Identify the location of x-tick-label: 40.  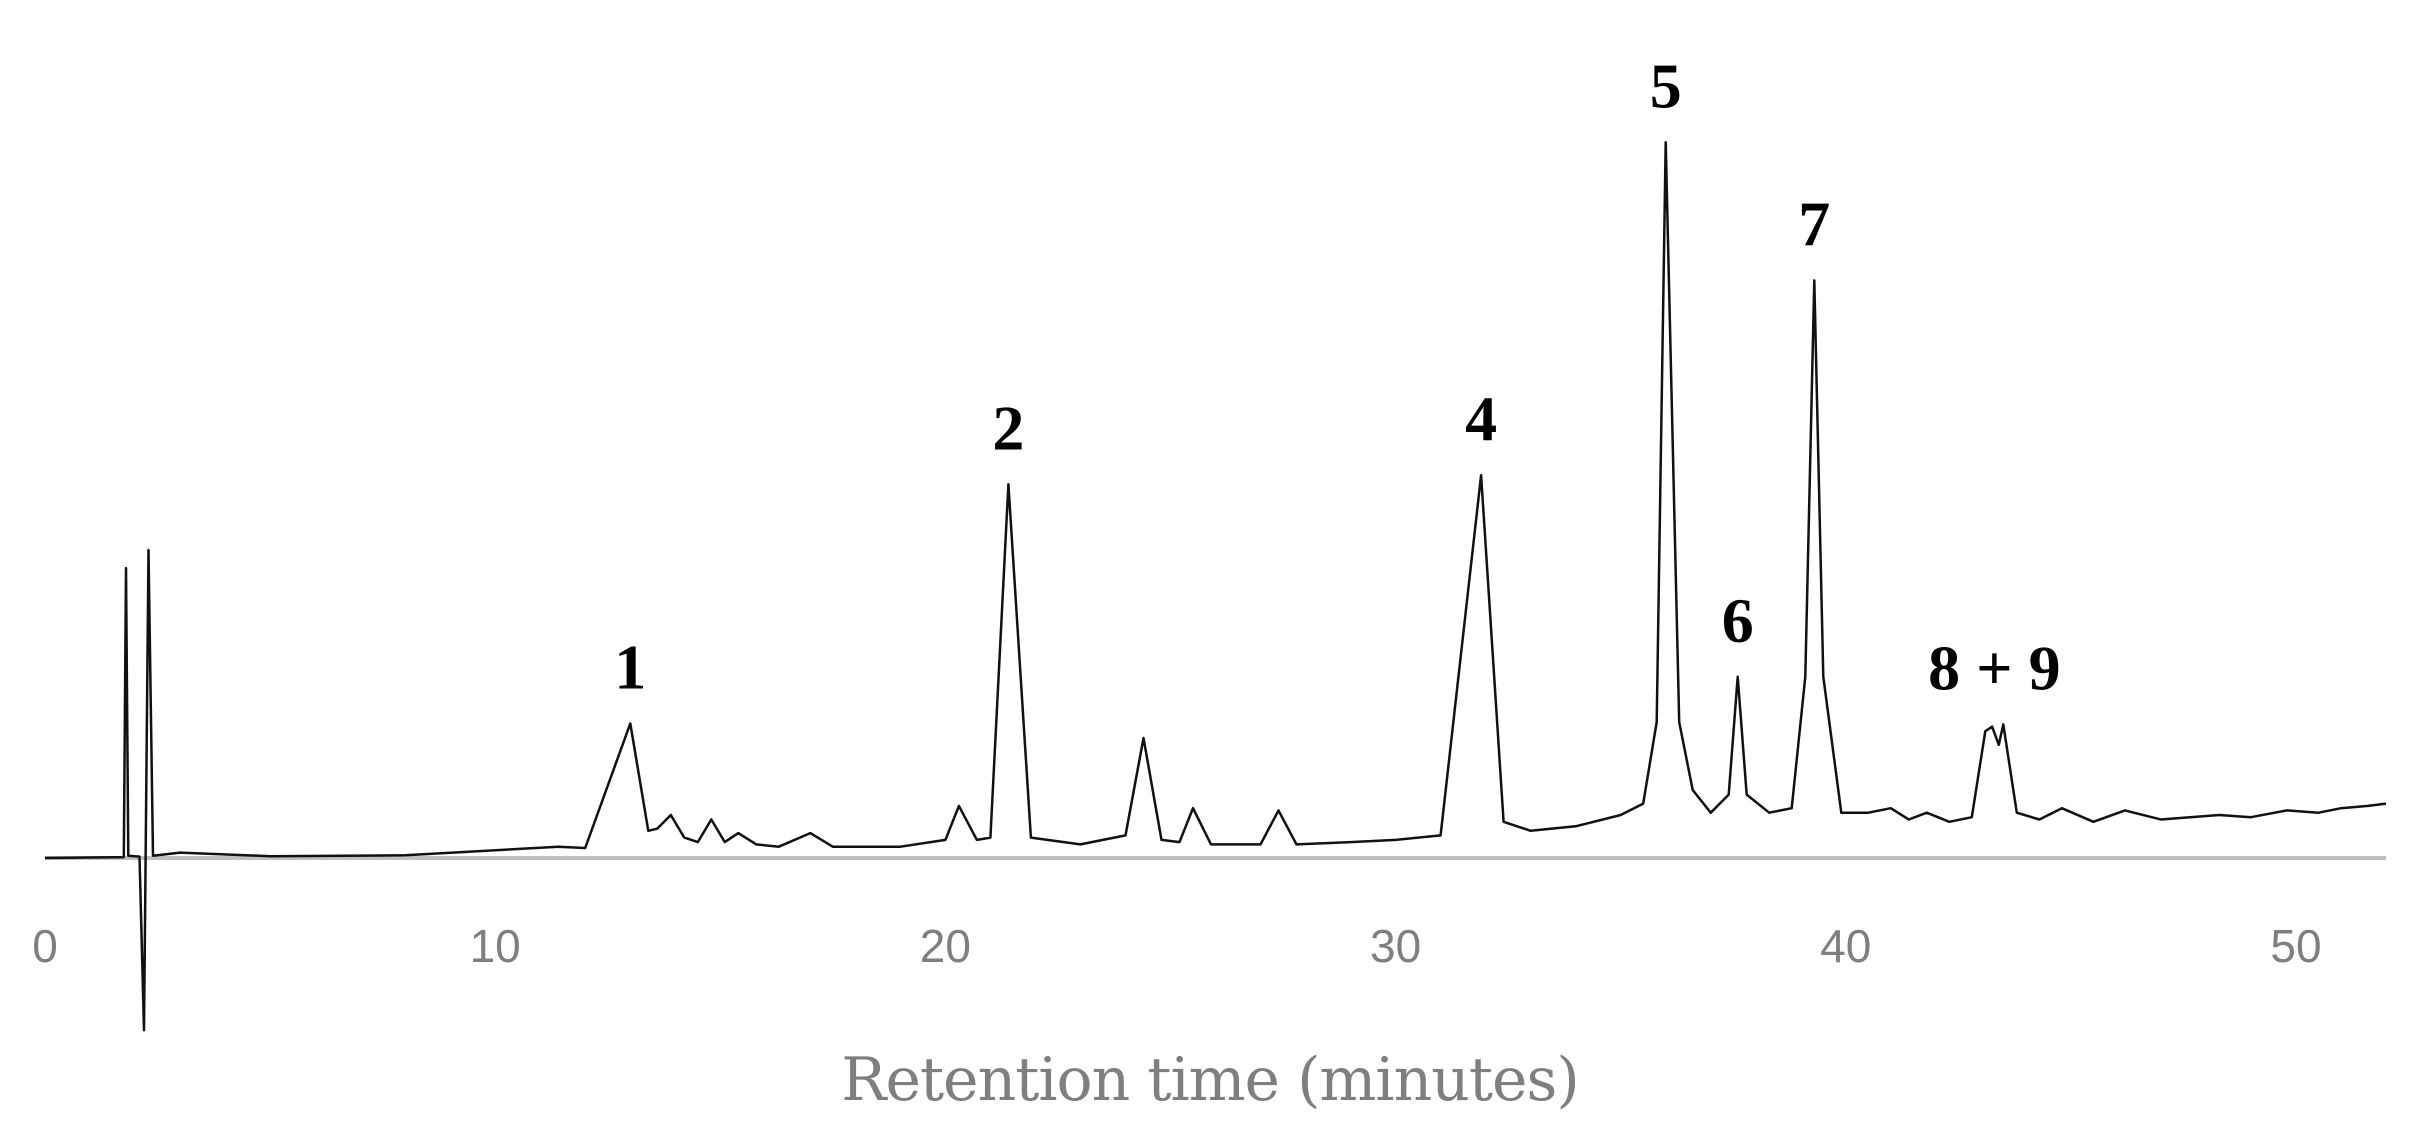
(1845, 946).